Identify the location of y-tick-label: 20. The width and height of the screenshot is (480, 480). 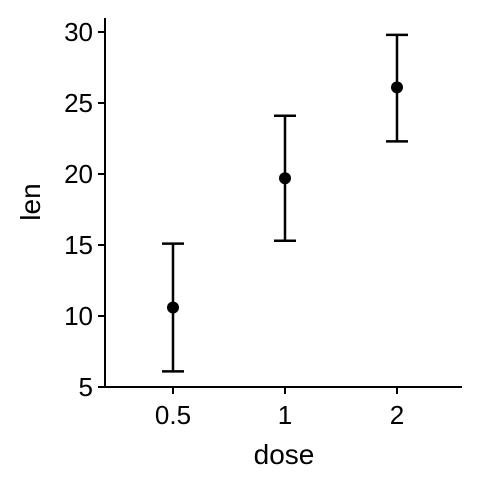
(78, 174).